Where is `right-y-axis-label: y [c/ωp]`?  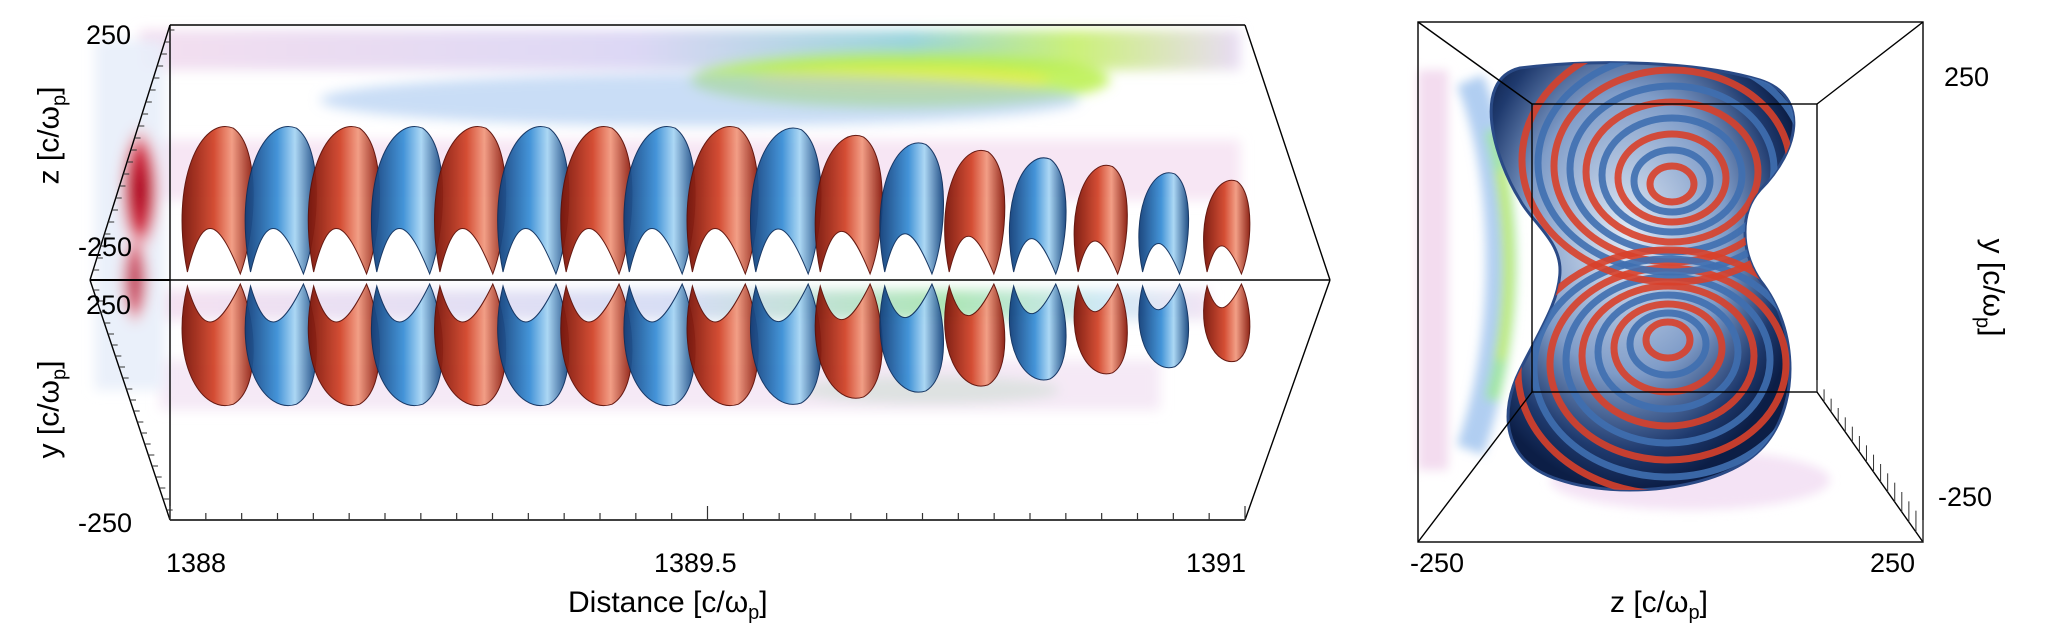 right-y-axis-label: y [c/ωp] is located at coordinates (1990, 287).